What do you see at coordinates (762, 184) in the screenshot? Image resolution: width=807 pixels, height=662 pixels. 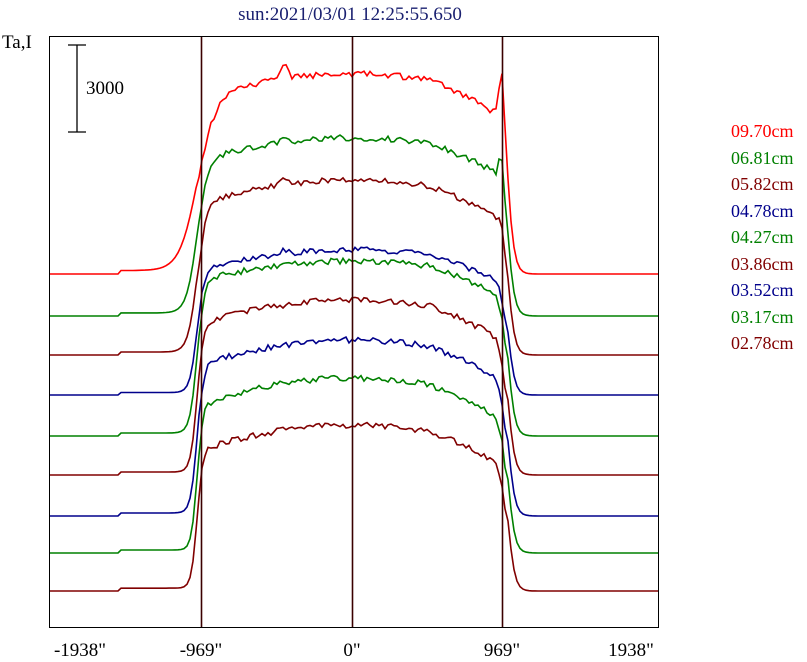 I see `legend-entry: 05.82cm` at bounding box center [762, 184].